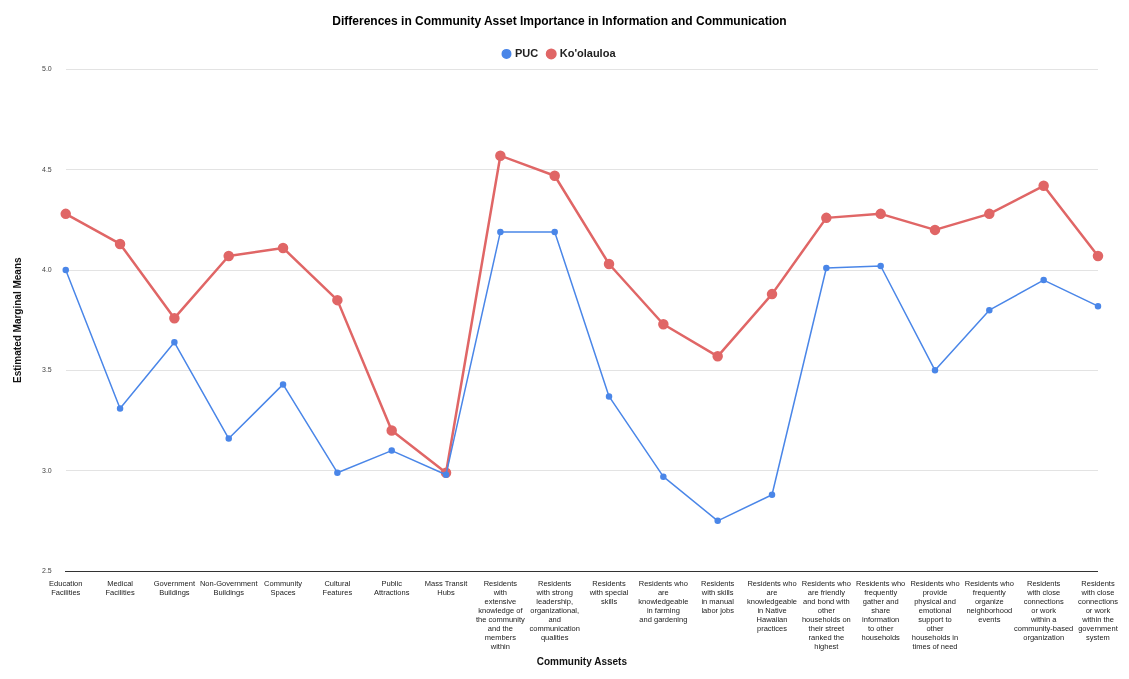 The width and height of the screenshot is (1129, 679). I want to click on legend-label: PUC, so click(527, 52).